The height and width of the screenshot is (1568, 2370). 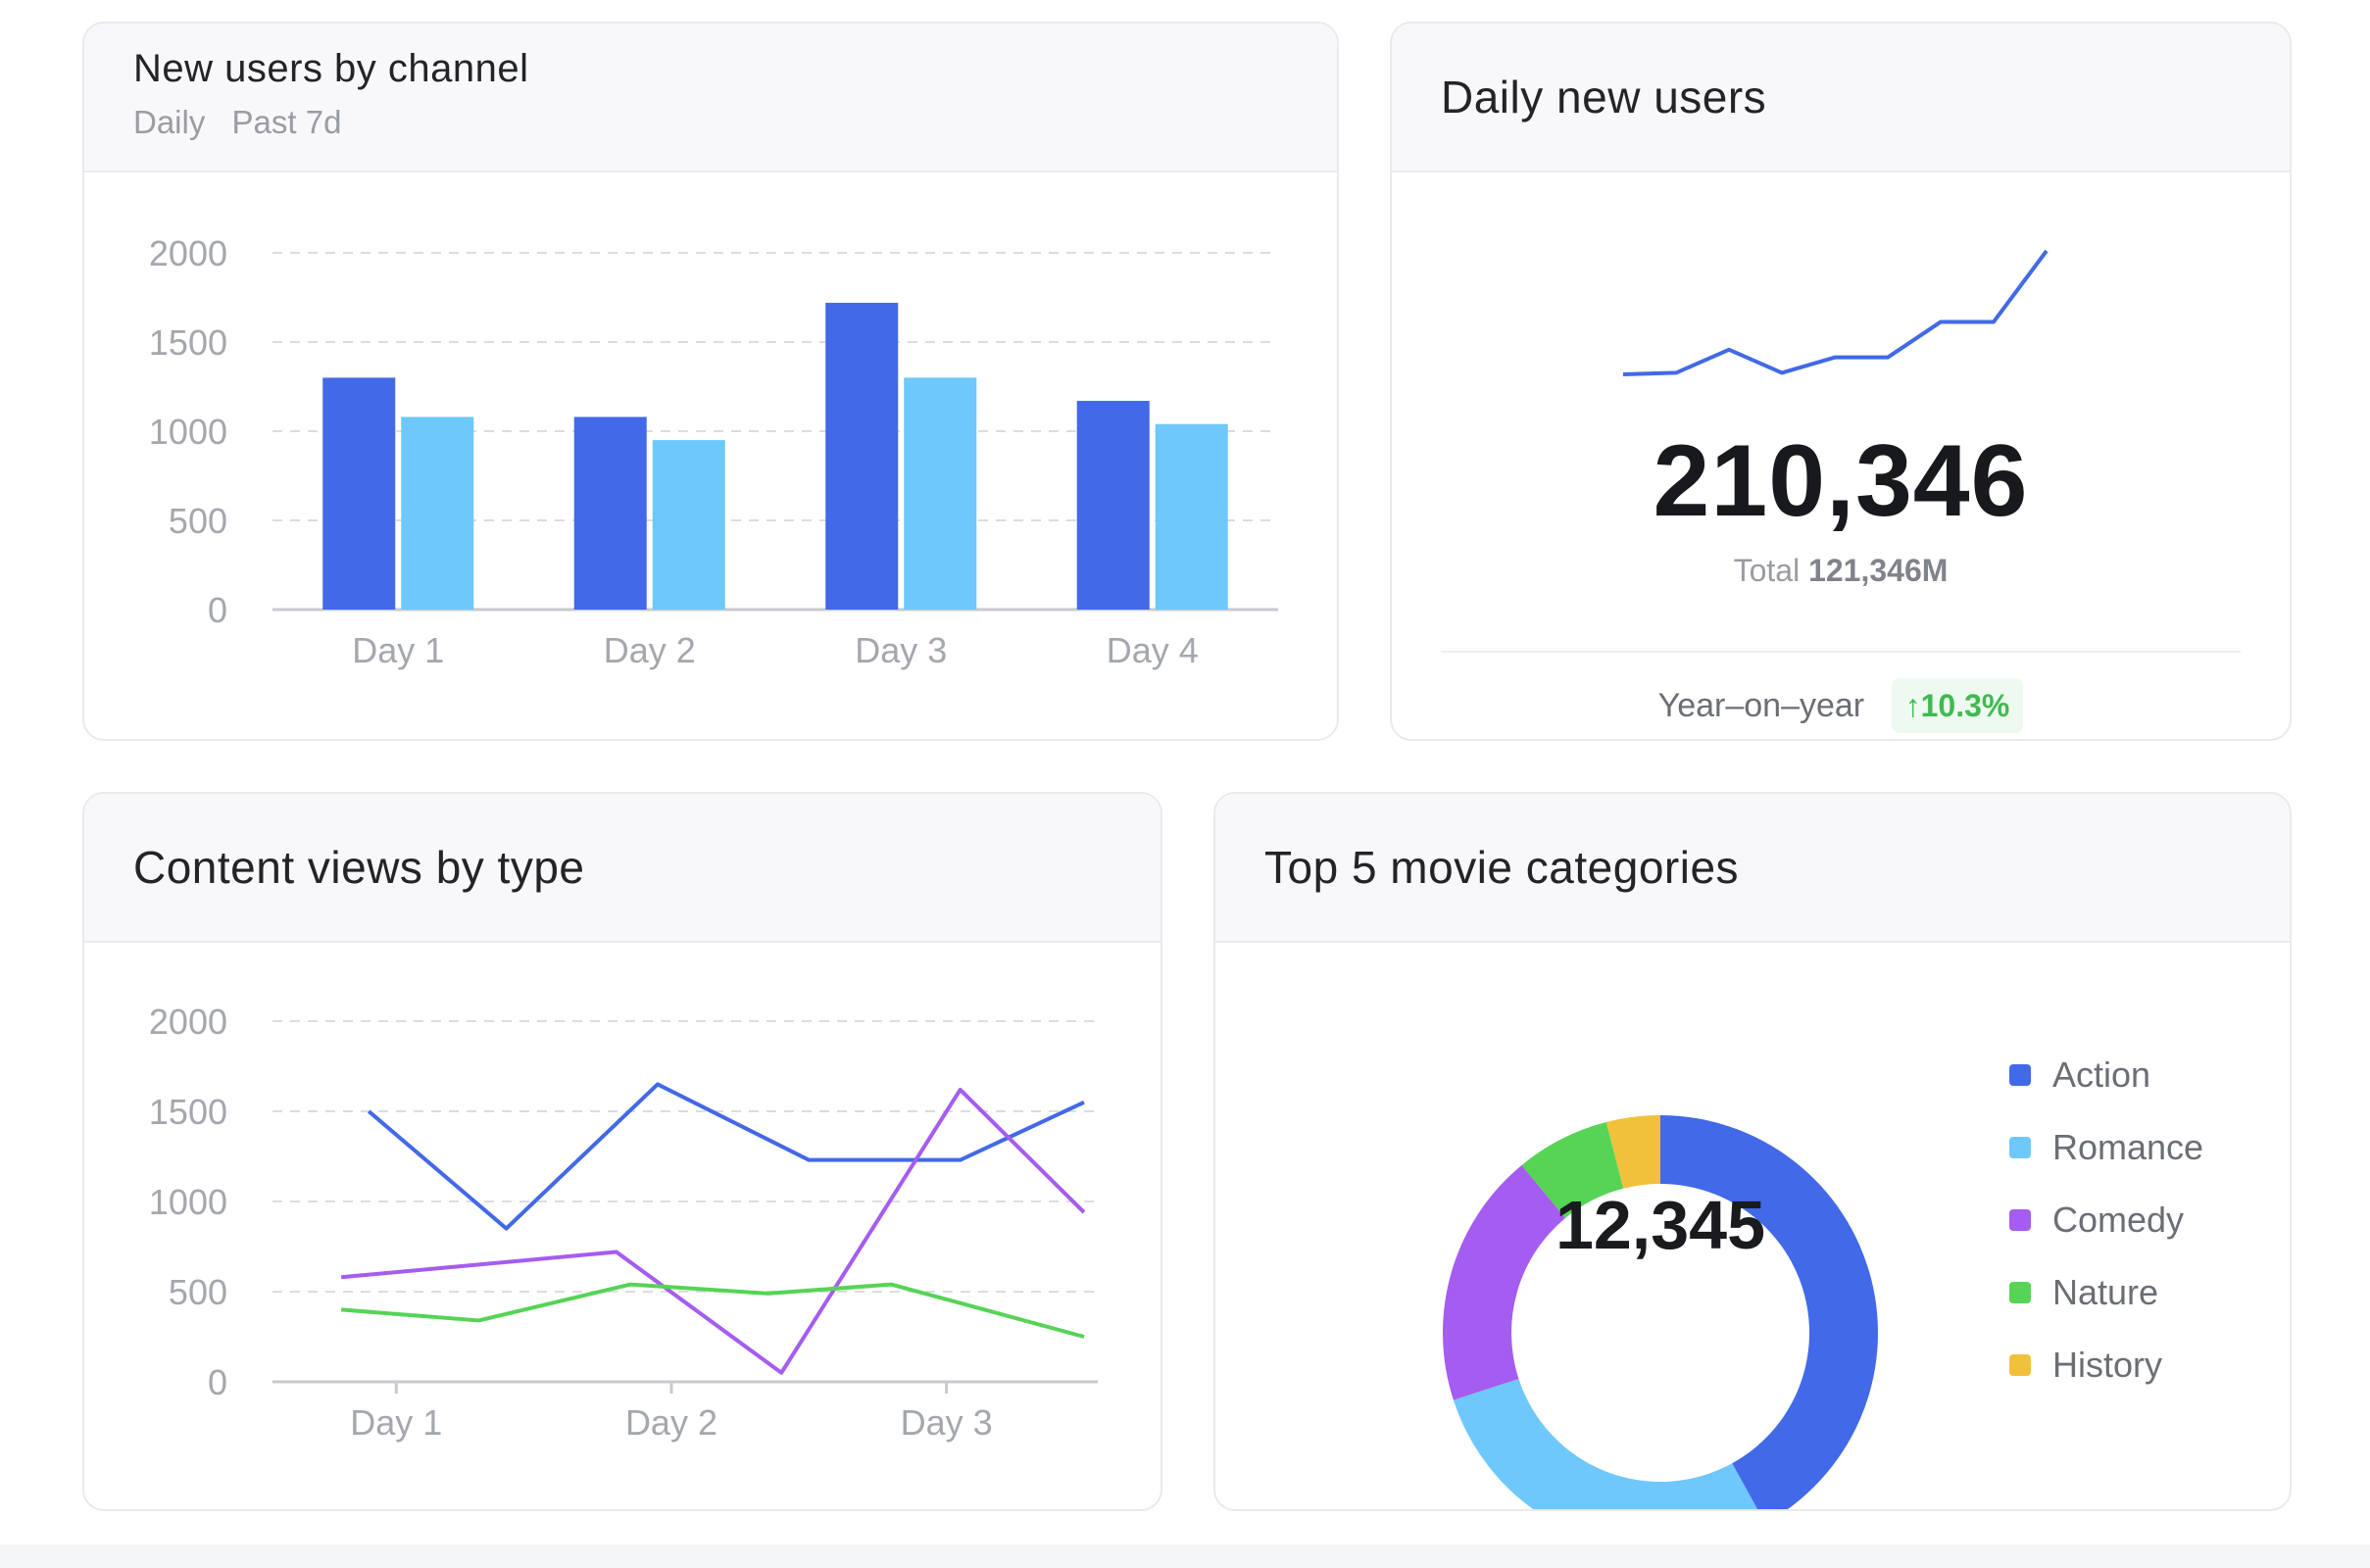 I want to click on yoy-value: 10.3%, so click(x=1965, y=705).